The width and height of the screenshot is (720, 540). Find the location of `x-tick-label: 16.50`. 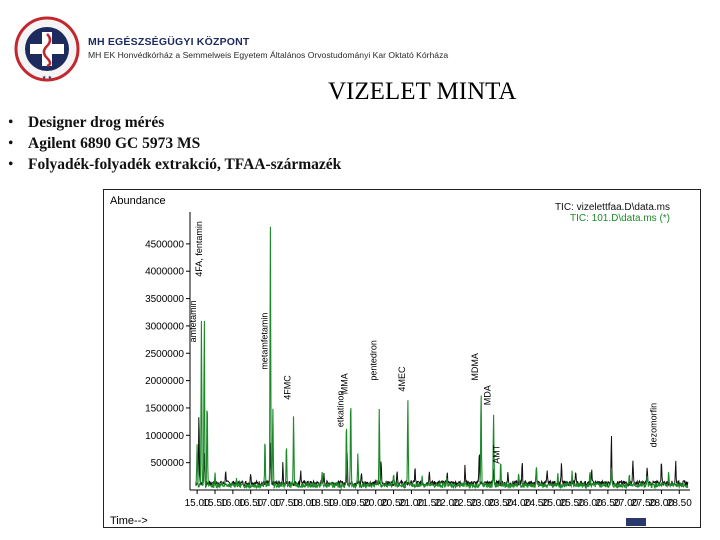

x-tick-label: 16.50 is located at coordinates (250, 503).